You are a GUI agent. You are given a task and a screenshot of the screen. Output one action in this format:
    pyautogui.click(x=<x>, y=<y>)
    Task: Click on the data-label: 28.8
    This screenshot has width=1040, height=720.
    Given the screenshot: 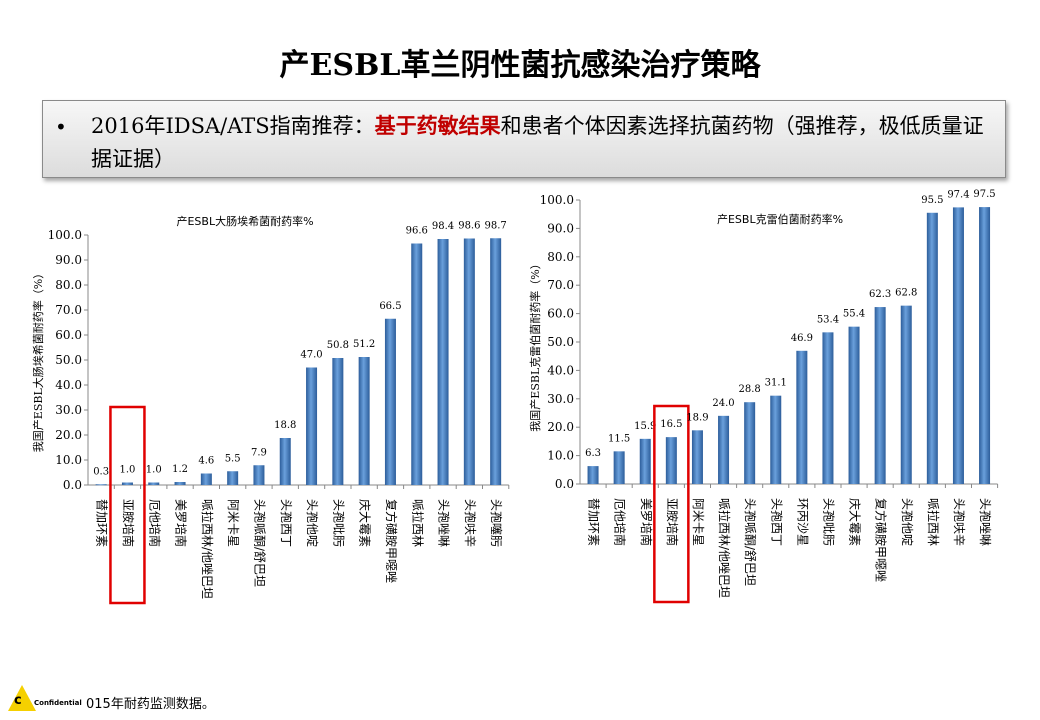 What is the action you would take?
    pyautogui.click(x=750, y=389)
    